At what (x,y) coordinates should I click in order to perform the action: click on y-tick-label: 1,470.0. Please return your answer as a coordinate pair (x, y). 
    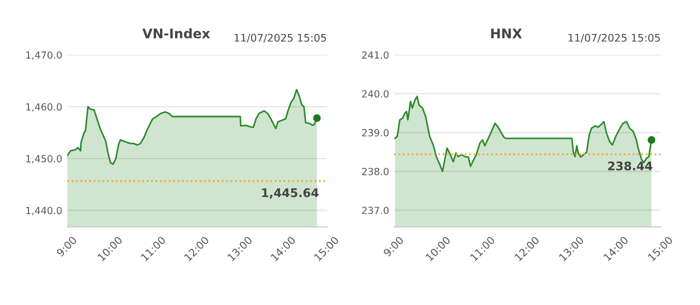
    Looking at the image, I should click on (44, 55).